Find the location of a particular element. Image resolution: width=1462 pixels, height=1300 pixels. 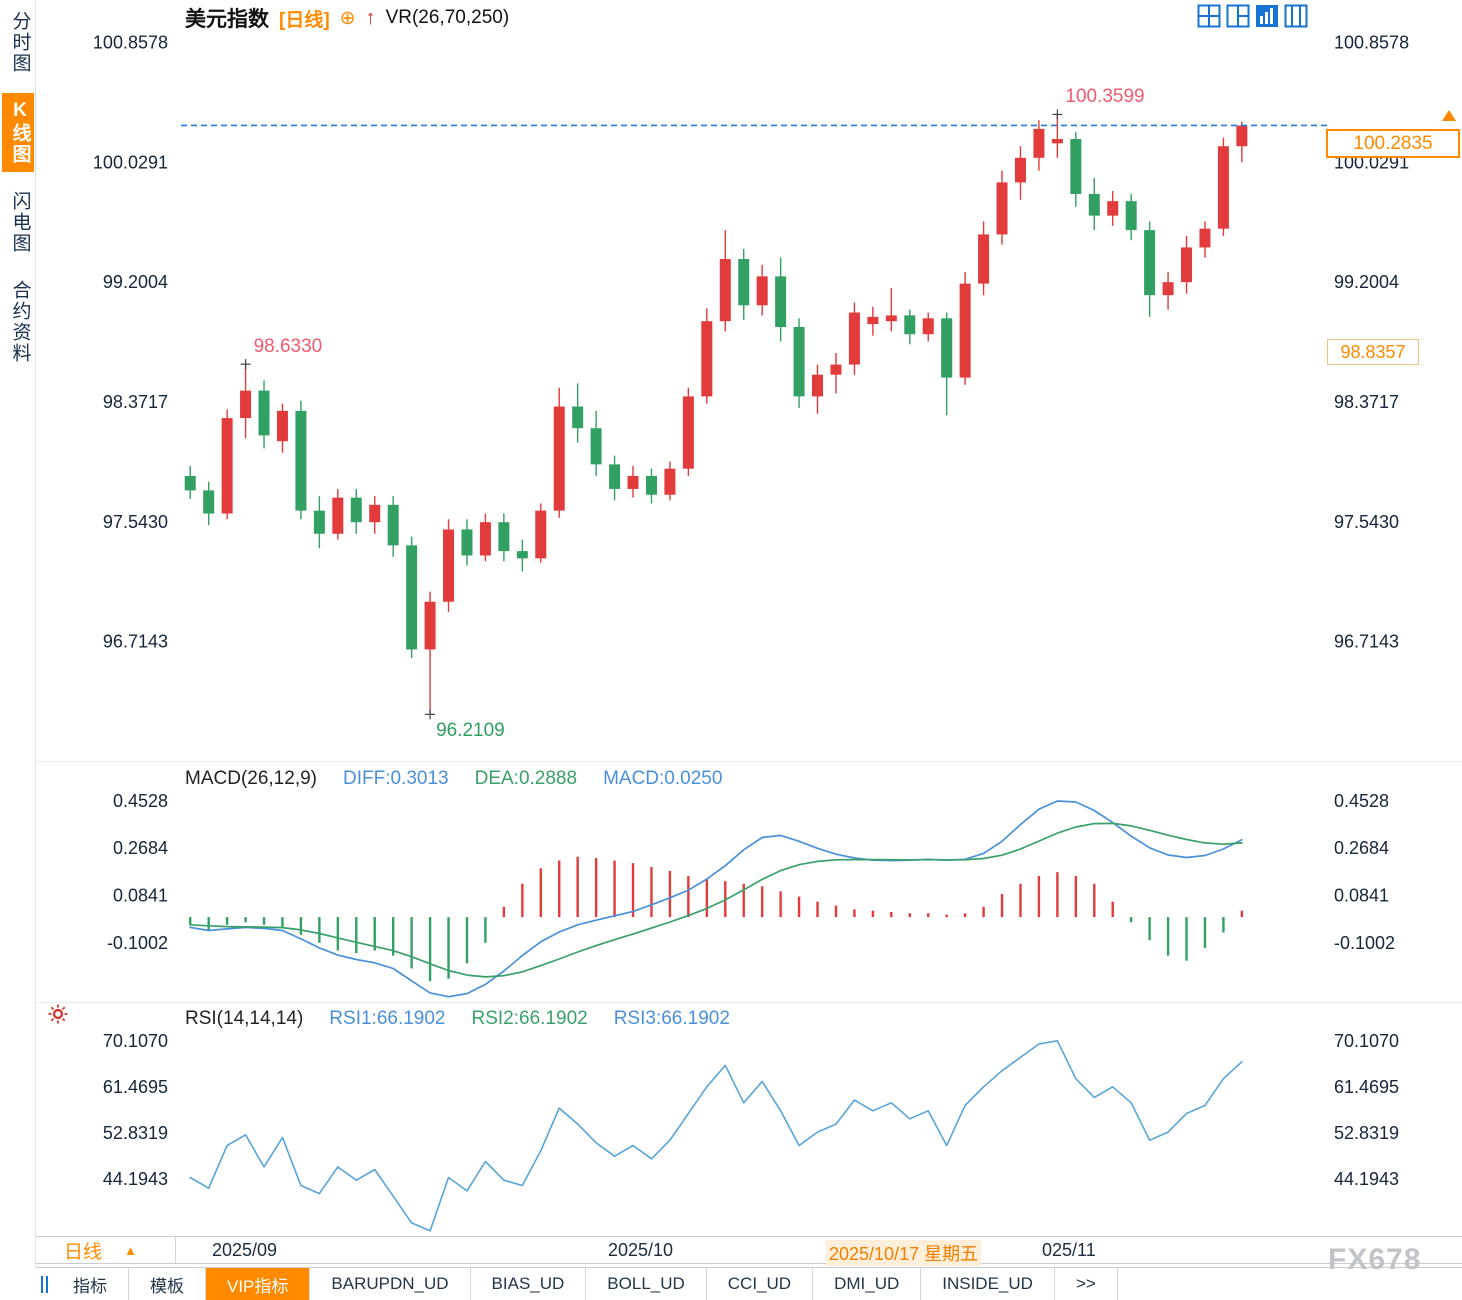

sidebar-item-1: K线图 is located at coordinates (17, 132).